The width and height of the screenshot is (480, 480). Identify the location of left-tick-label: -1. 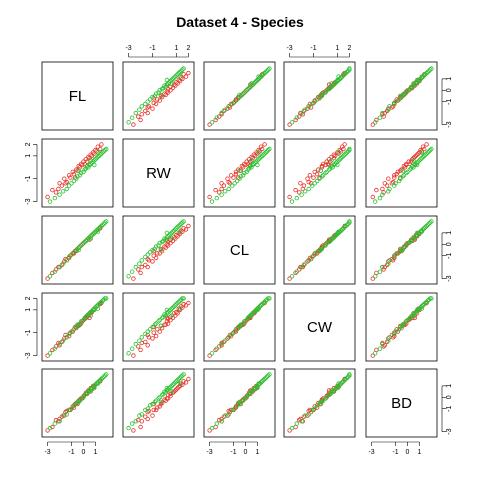
(28, 179).